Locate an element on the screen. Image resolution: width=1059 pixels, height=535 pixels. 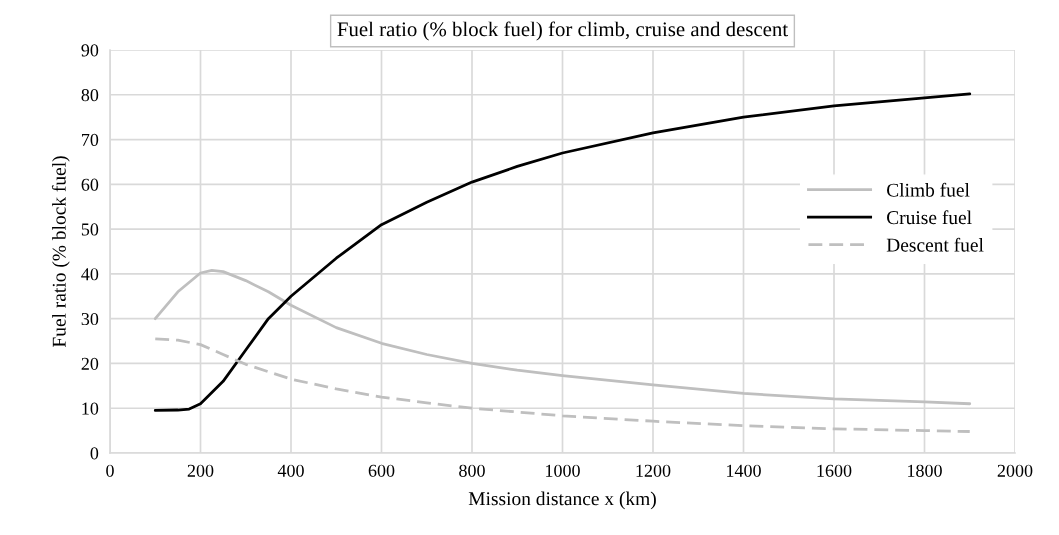
x-tick-label: 1000 is located at coordinates (563, 470).